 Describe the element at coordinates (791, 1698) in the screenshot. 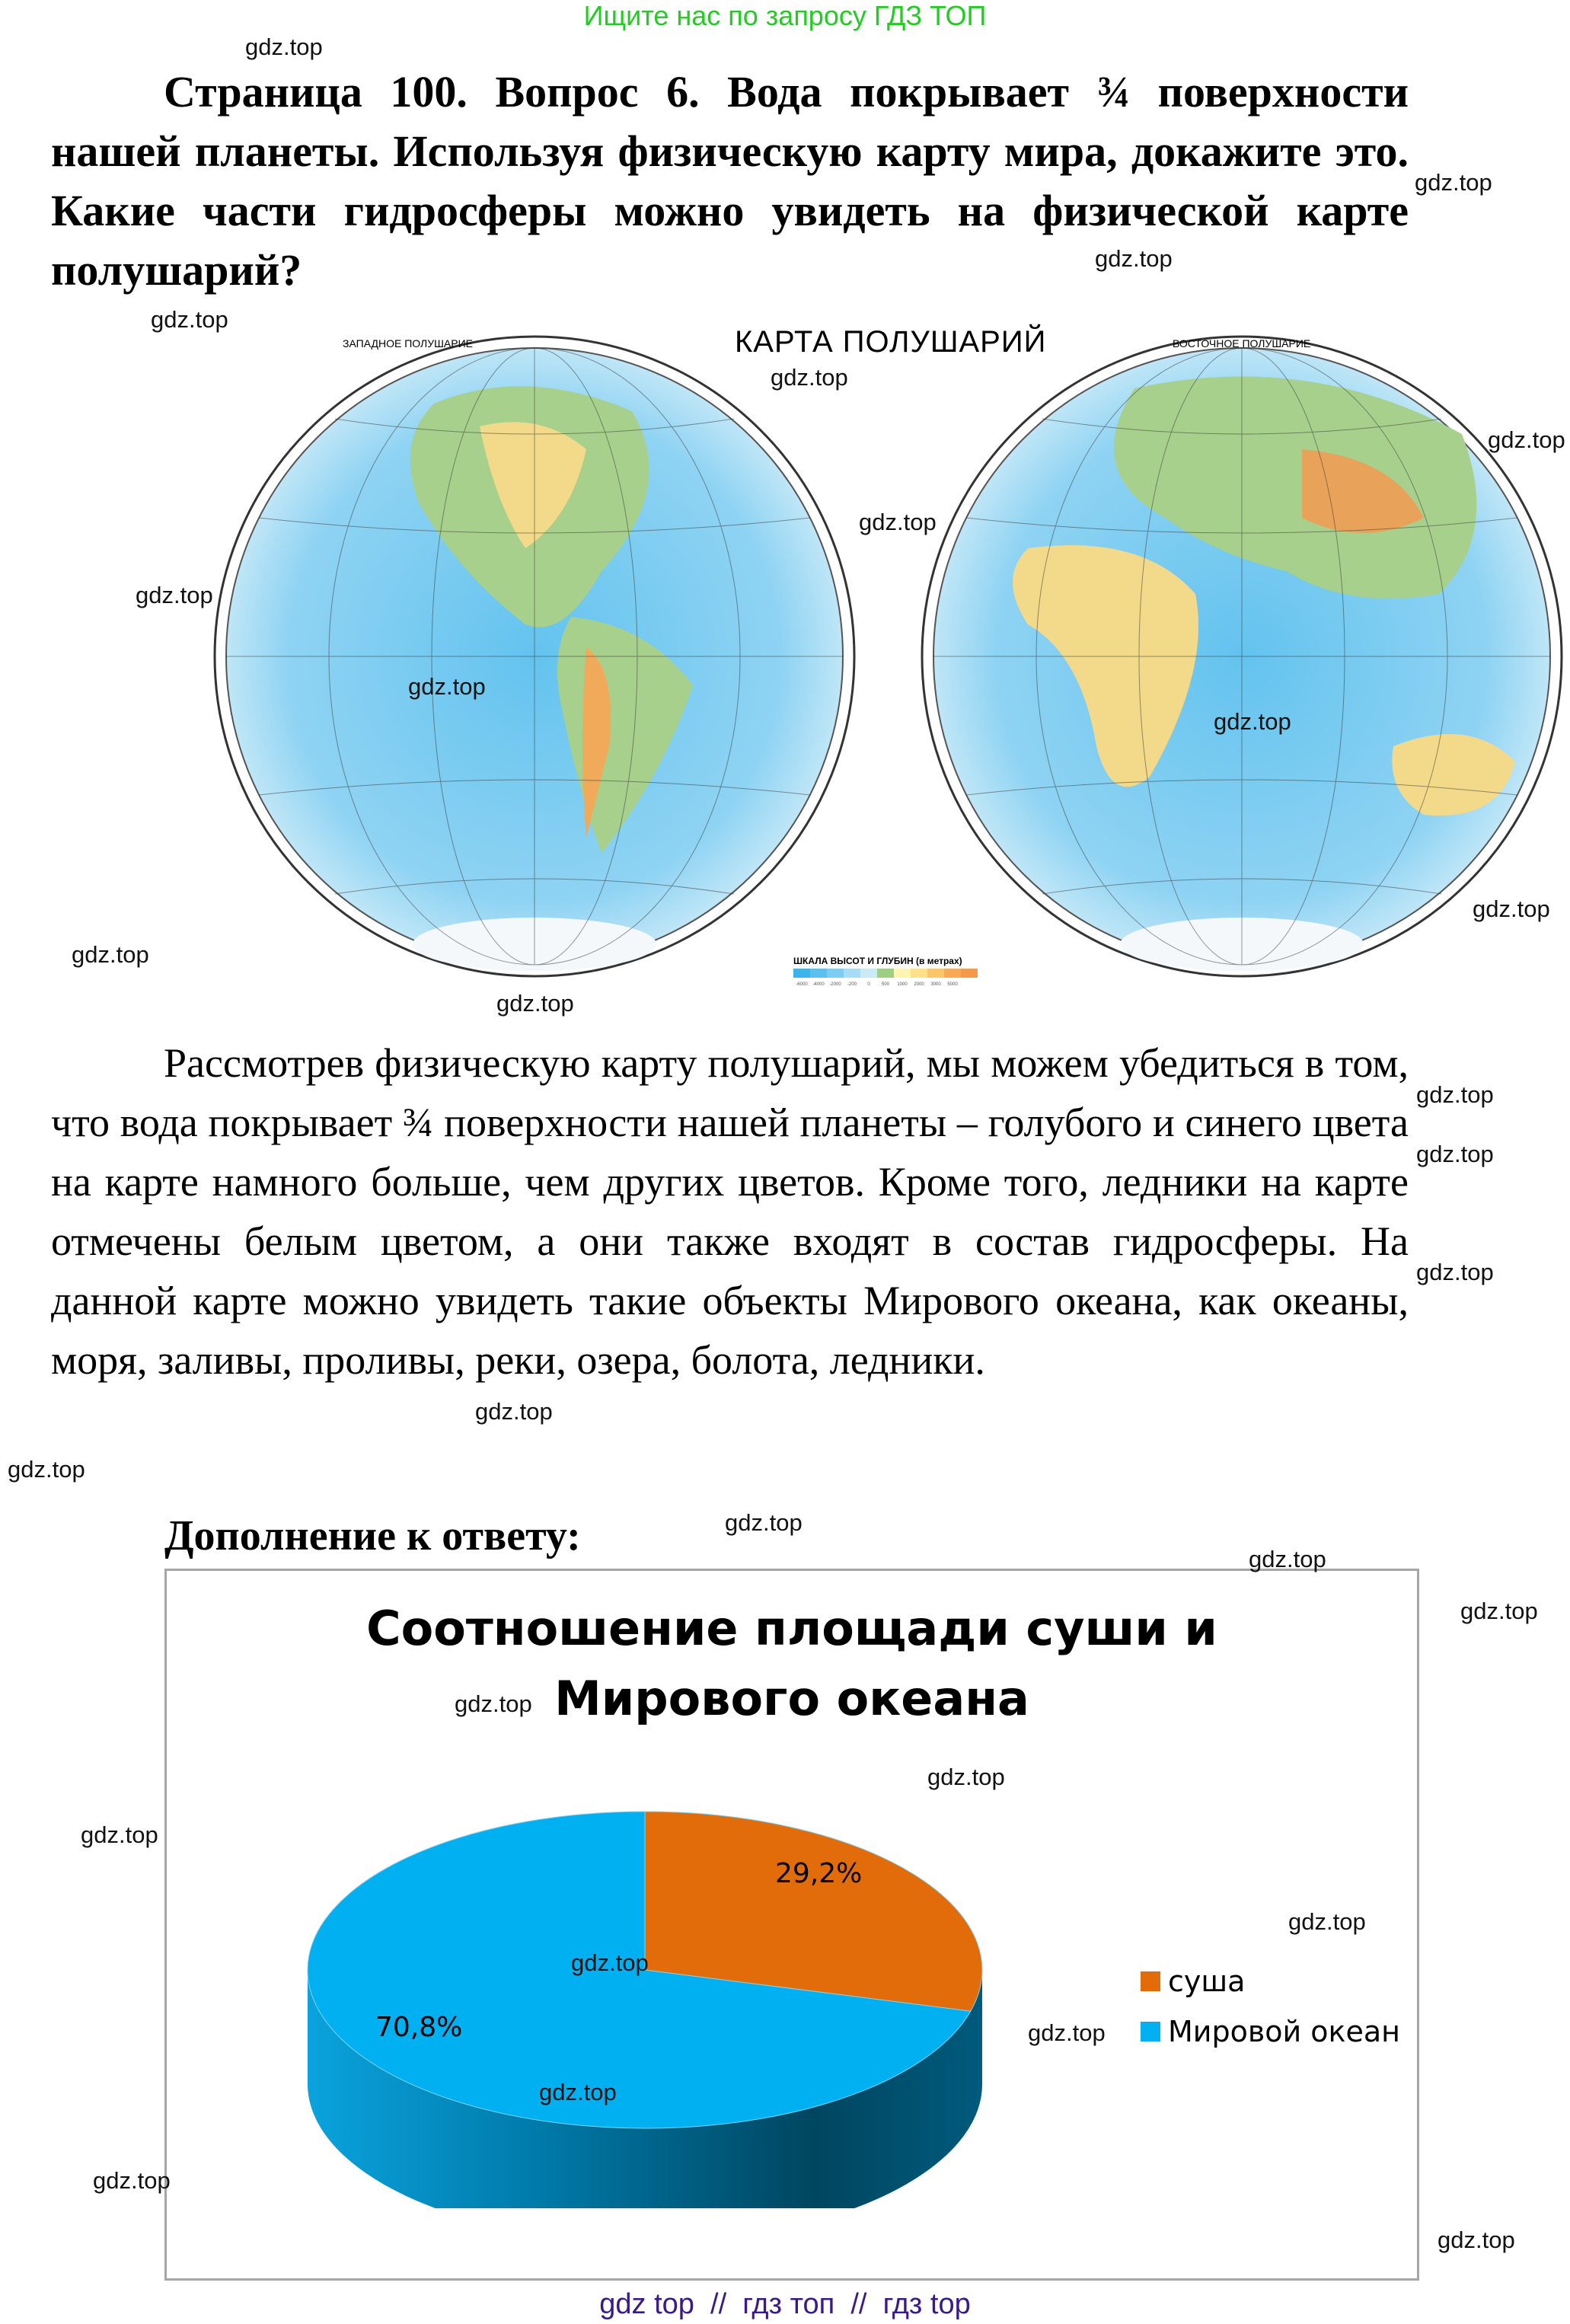

I see `chart-title-line-2: Мирового океана` at that location.